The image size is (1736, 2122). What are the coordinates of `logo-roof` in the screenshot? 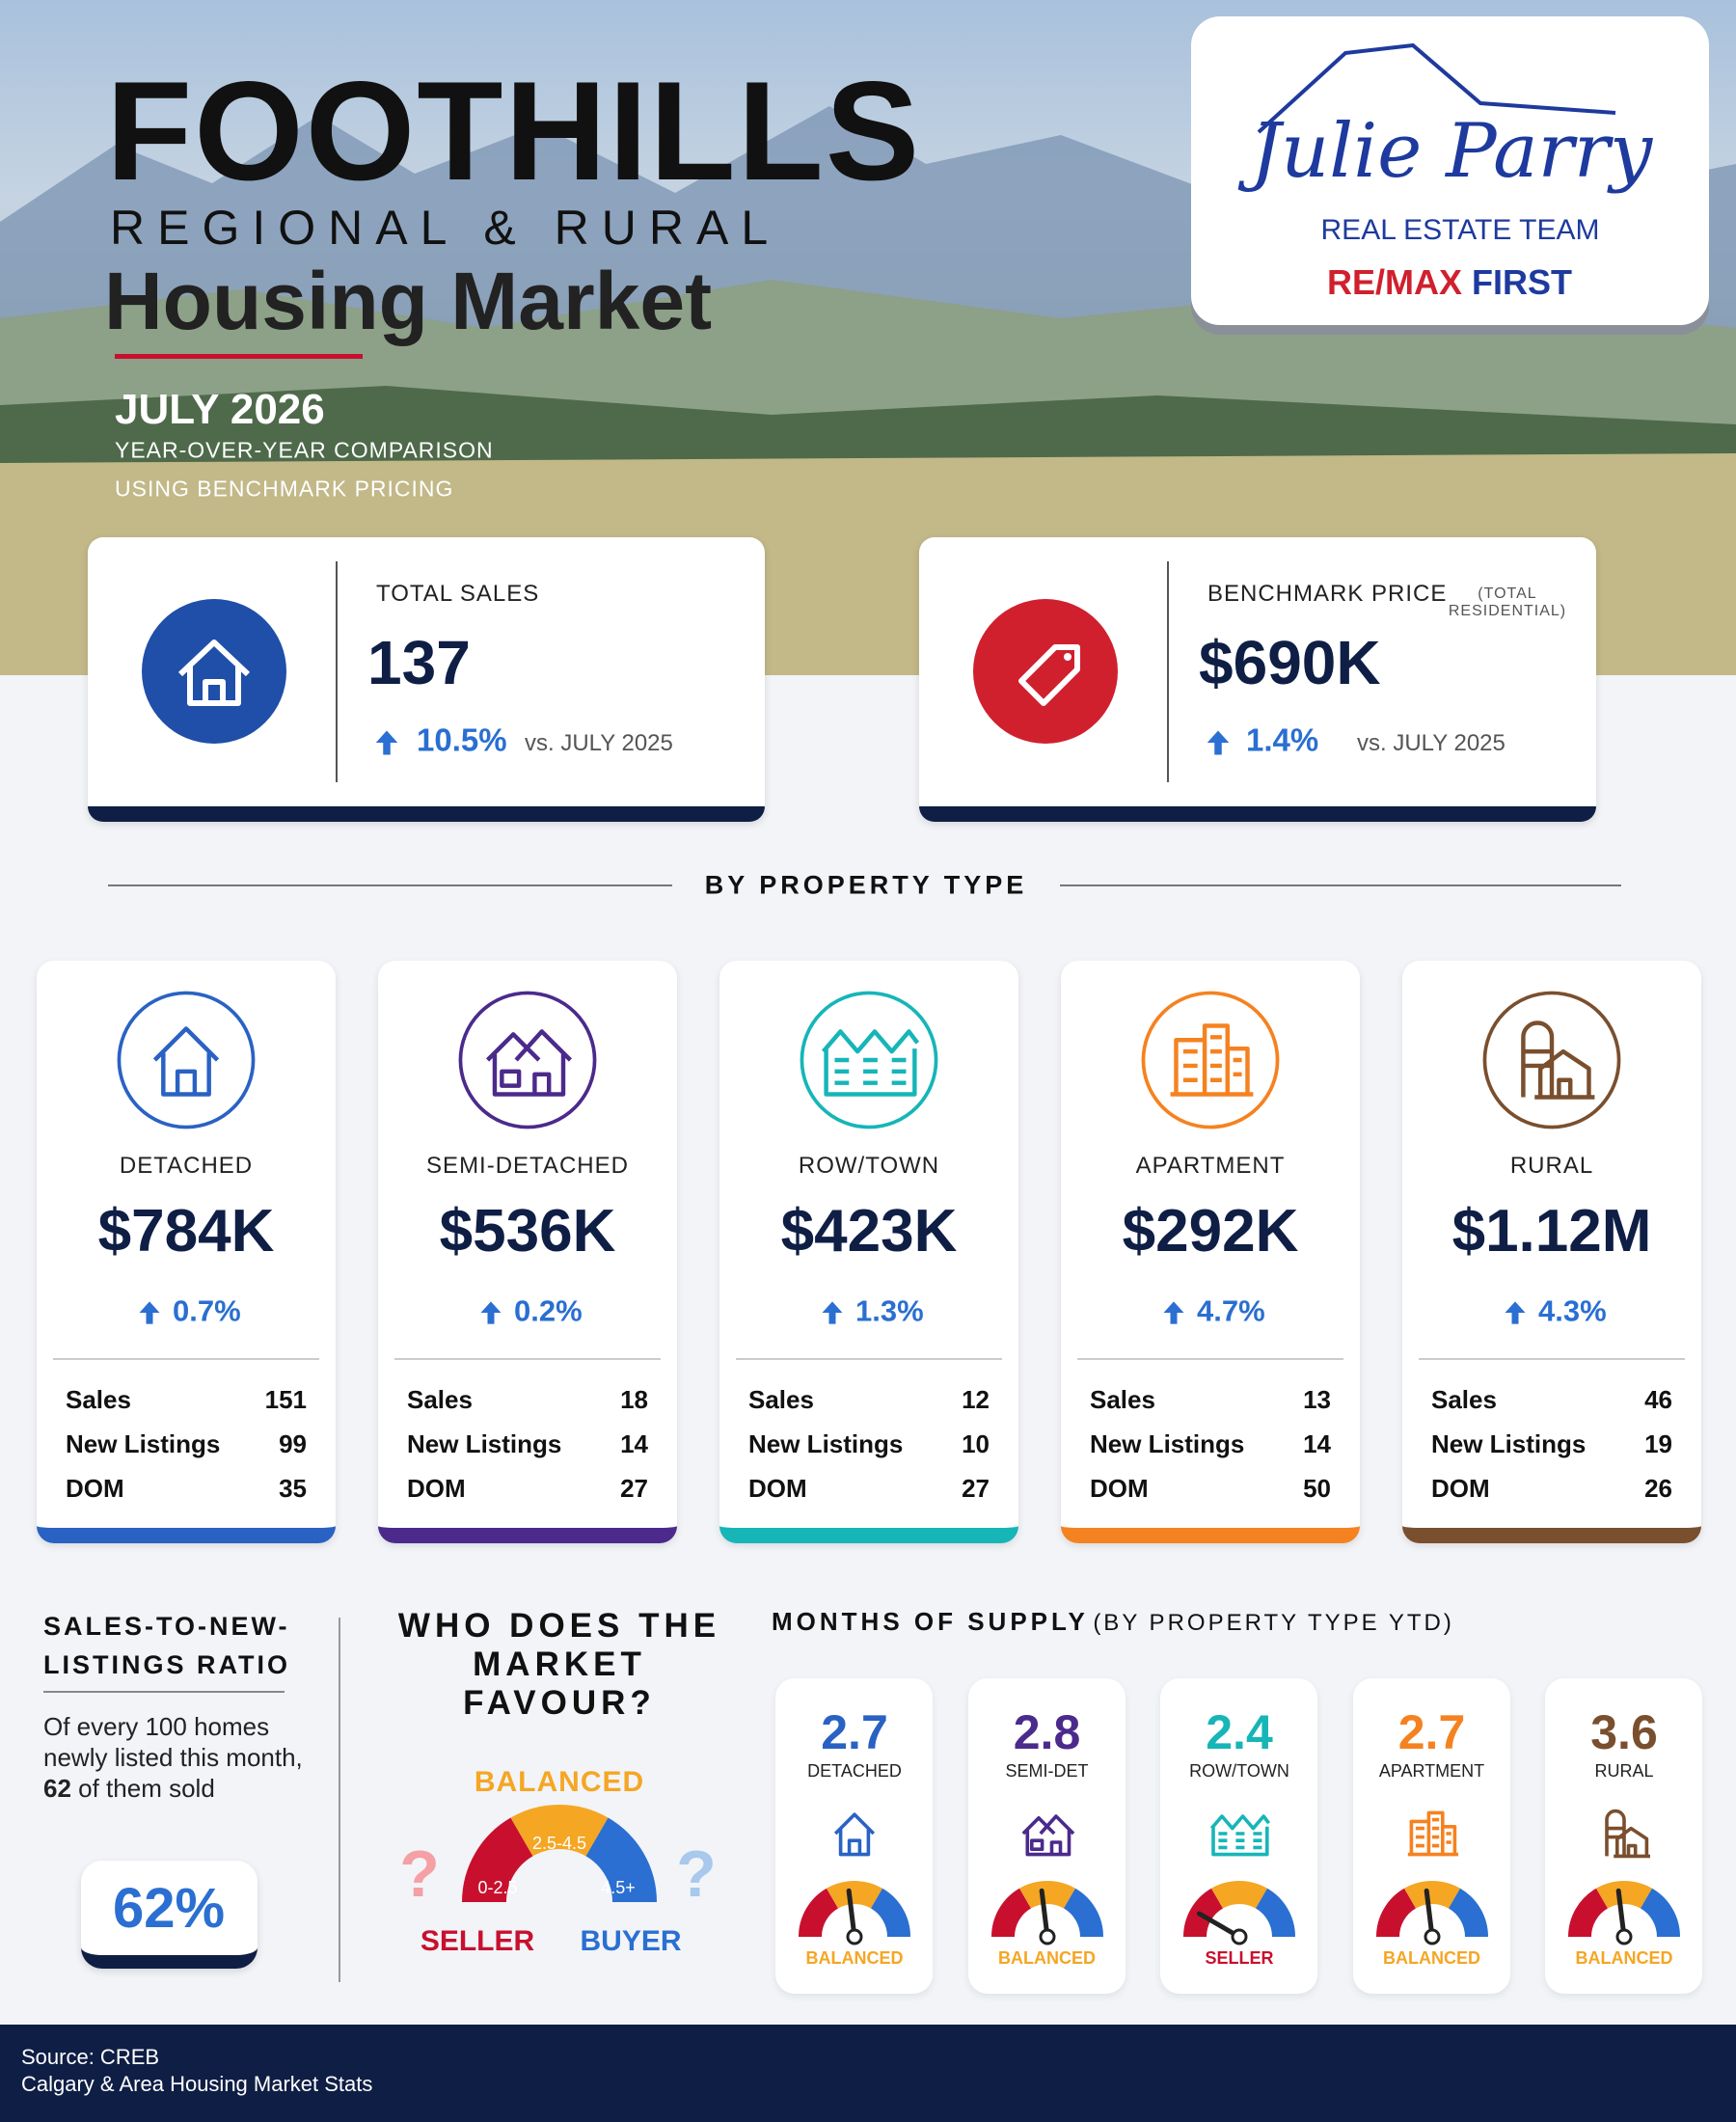 It's located at (1437, 88).